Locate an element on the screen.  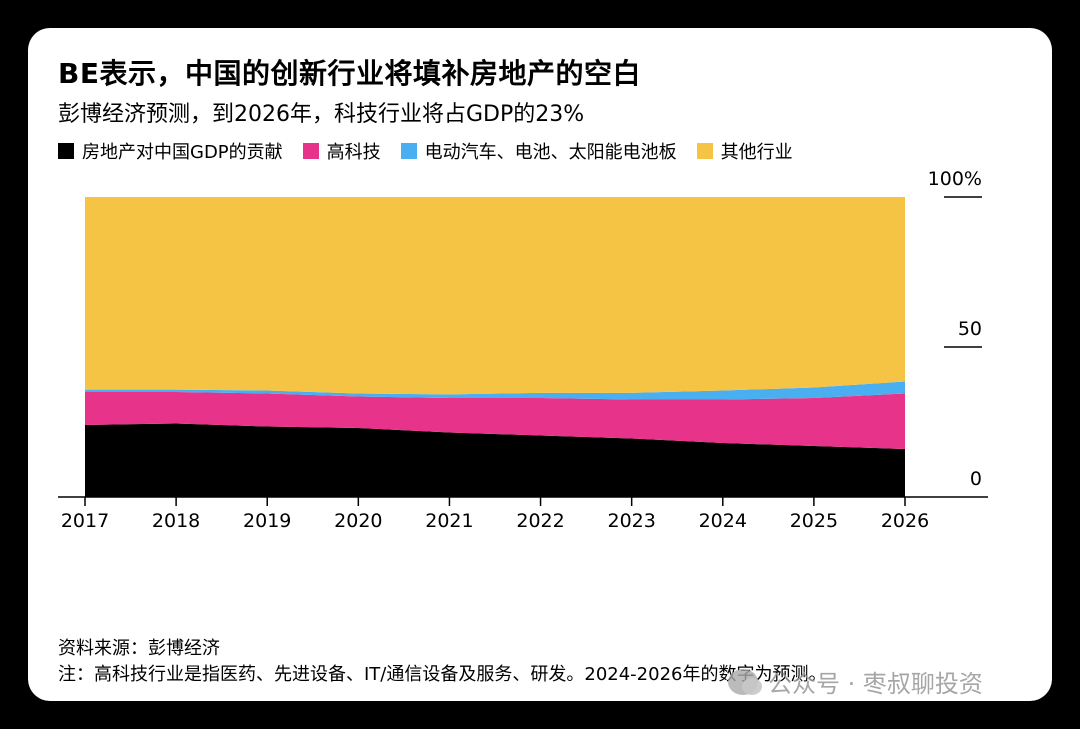
watermark-text: 公众号 · 枣叔聊投资 is located at coordinates (875, 684).